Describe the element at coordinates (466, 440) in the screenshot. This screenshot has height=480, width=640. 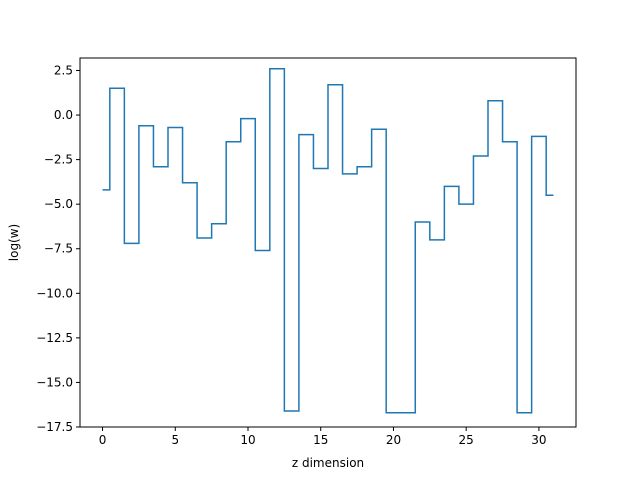
I see `x-tick-label: 25` at that location.